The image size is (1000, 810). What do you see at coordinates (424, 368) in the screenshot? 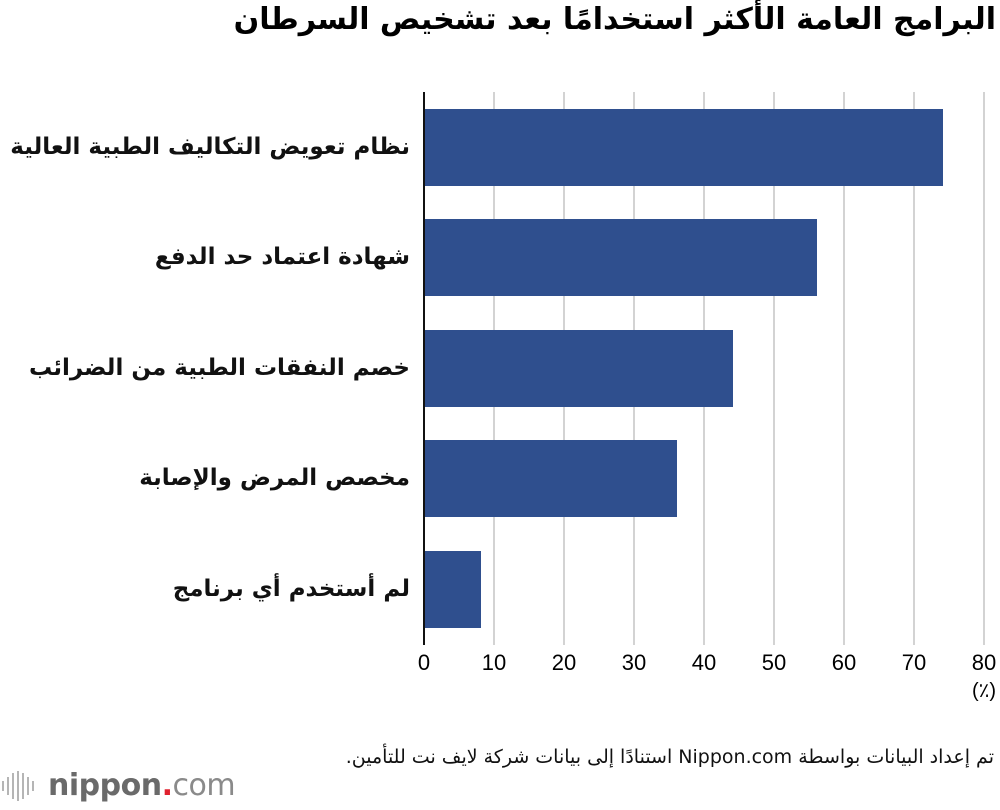
I see `y-axis-line` at bounding box center [424, 368].